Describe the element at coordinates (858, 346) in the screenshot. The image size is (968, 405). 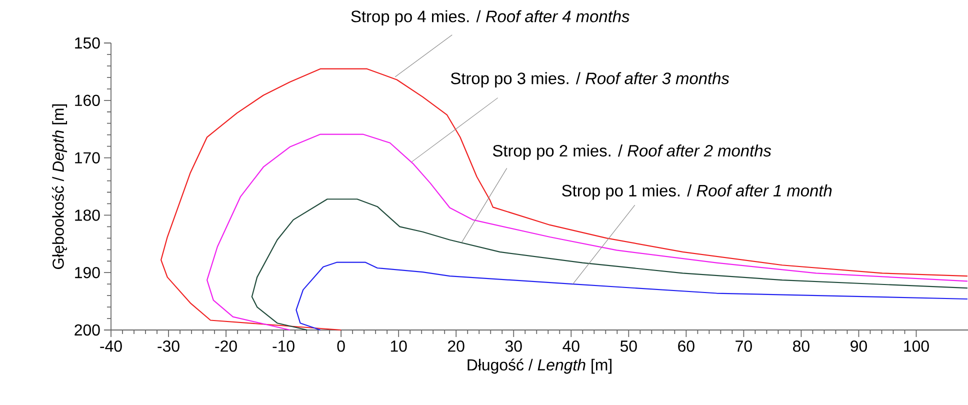
I see `x-tick-label: 90` at that location.